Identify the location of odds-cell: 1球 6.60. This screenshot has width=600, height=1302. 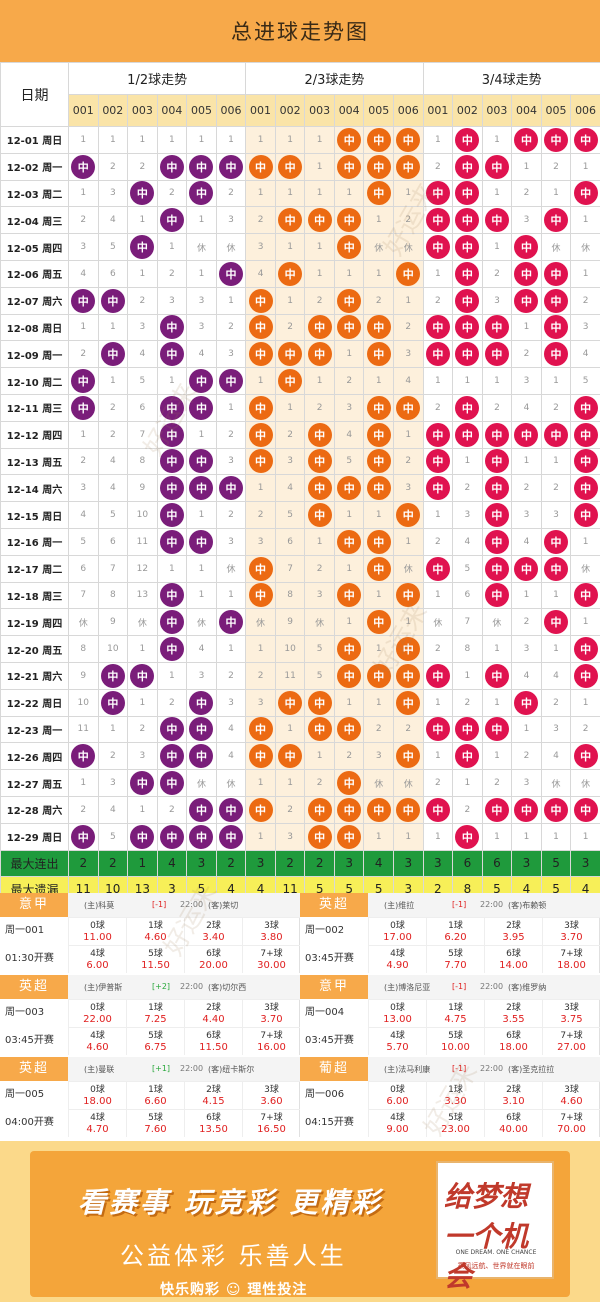
(155, 1095).